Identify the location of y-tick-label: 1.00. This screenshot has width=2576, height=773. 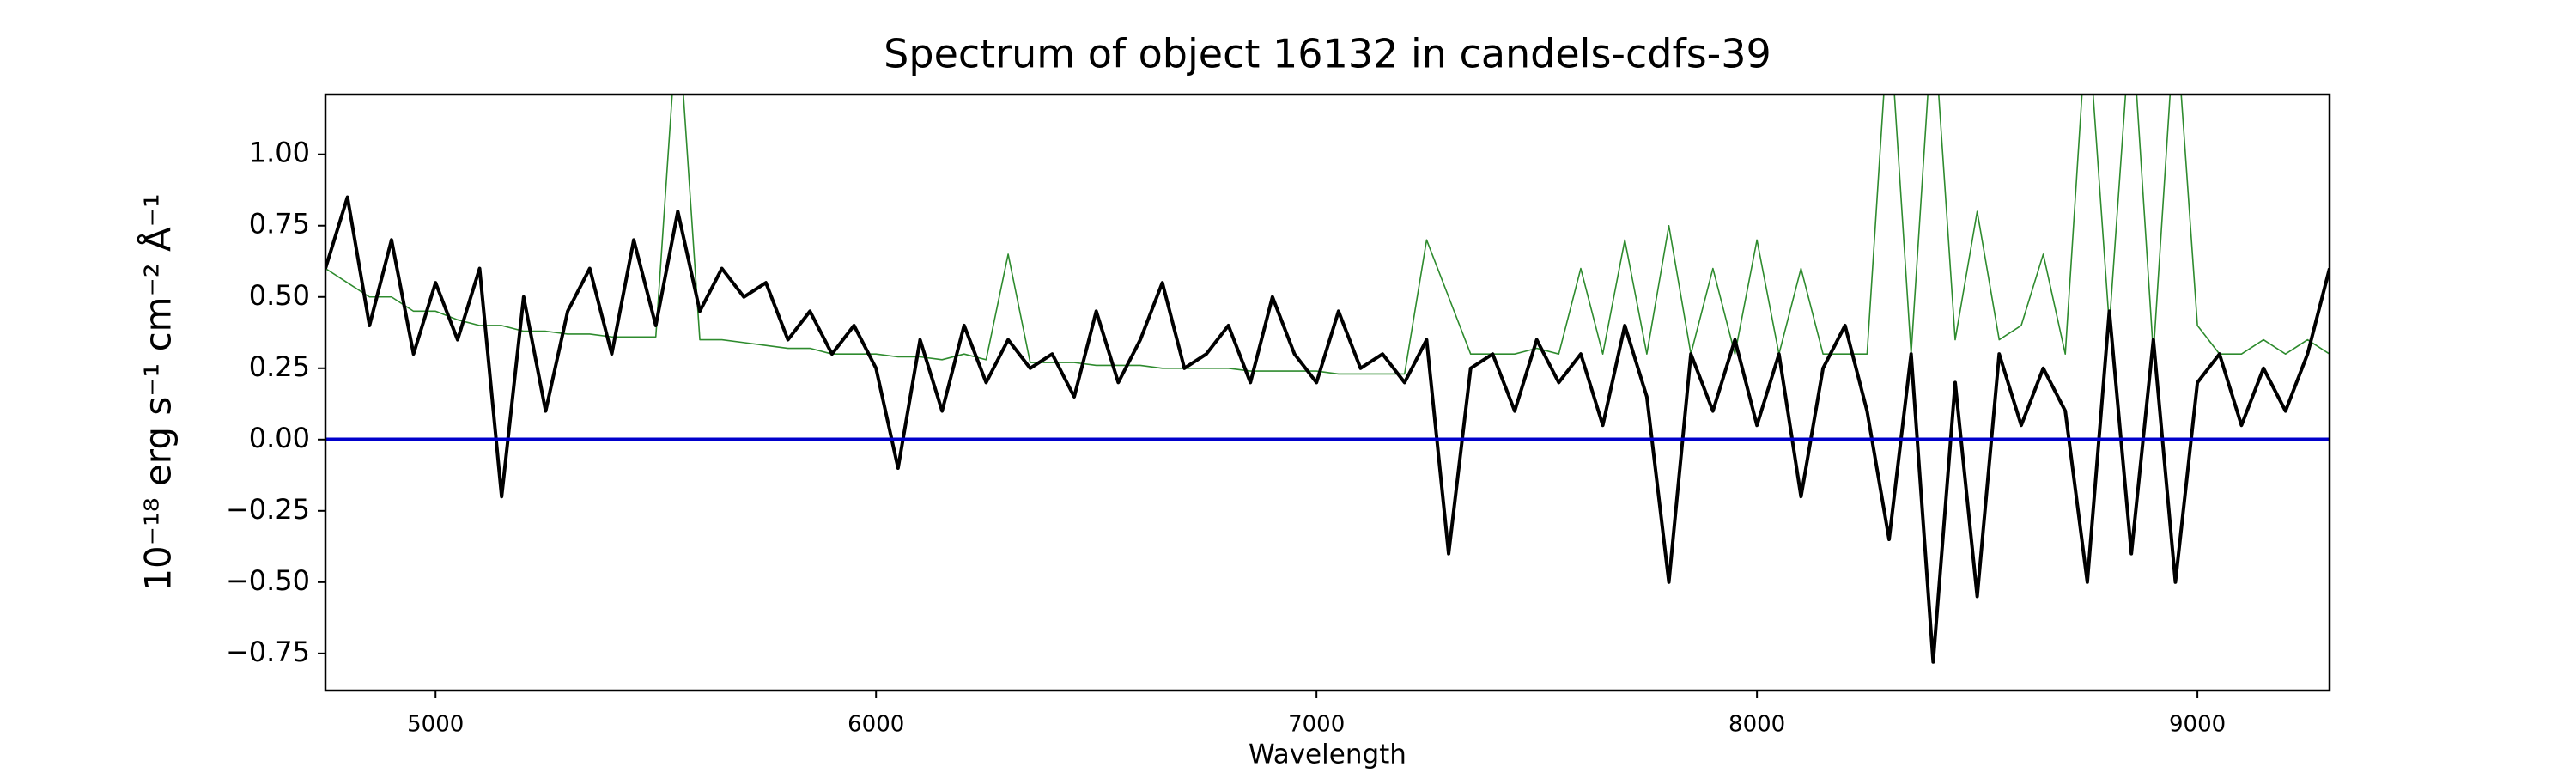
(280, 153).